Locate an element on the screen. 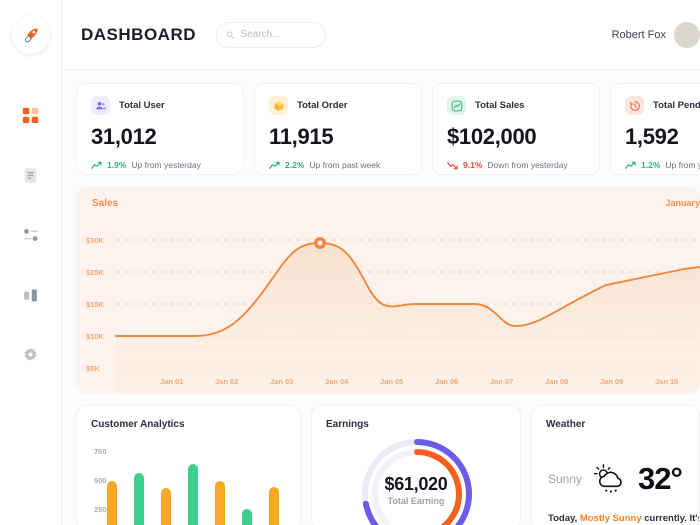 The image size is (700, 525). grid-icon is located at coordinates (30, 115).